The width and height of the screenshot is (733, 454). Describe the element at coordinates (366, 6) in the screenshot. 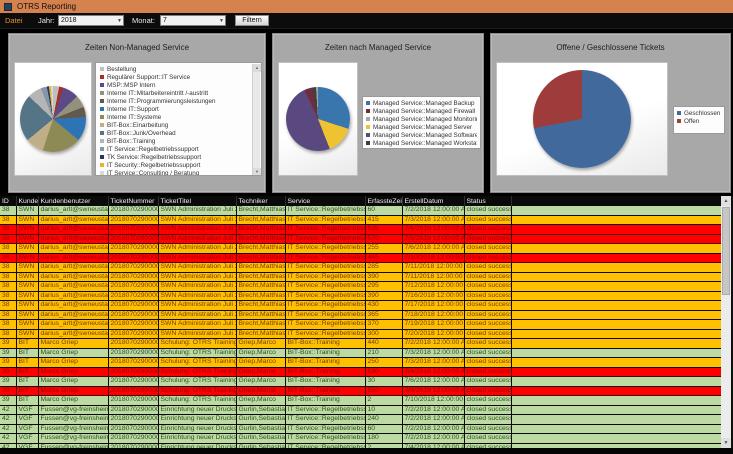

I see `title-bar: OTRS Reporting` at that location.